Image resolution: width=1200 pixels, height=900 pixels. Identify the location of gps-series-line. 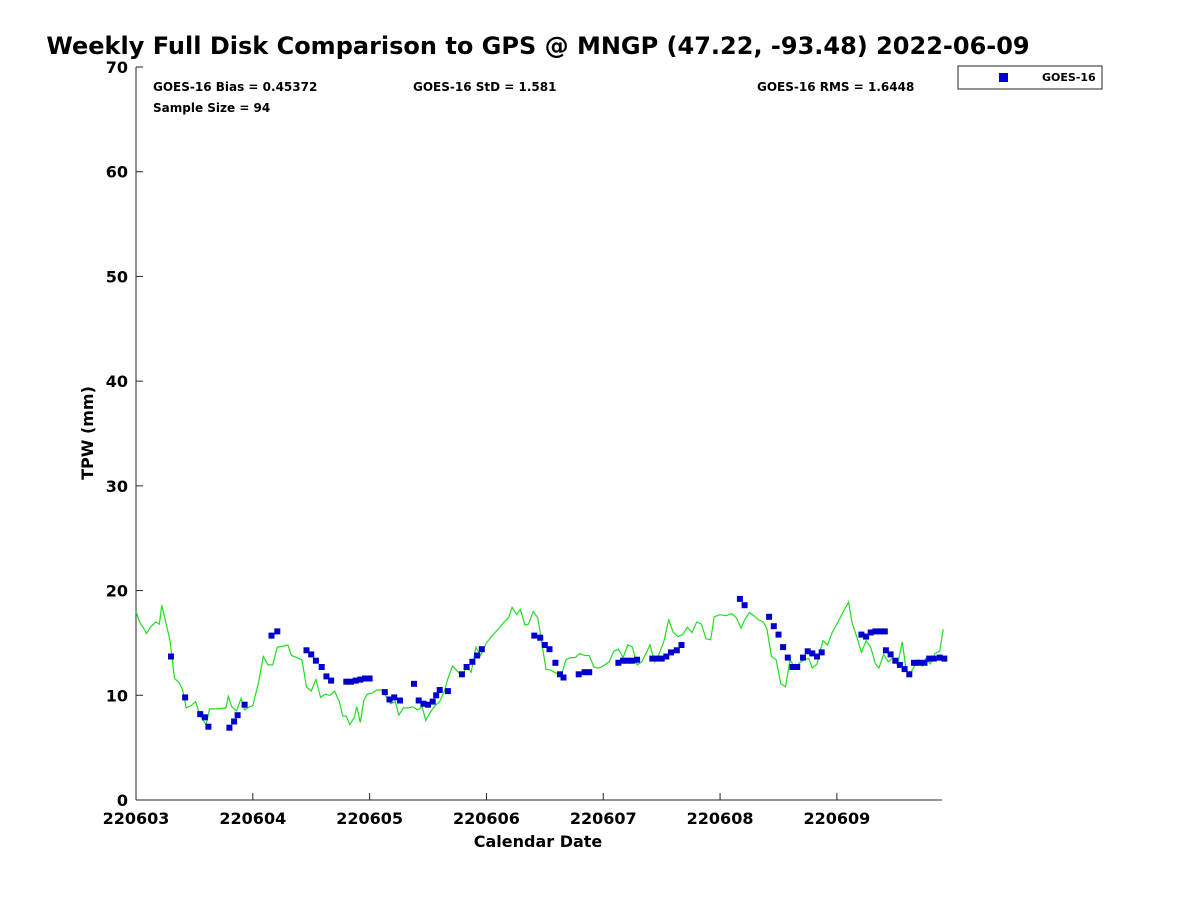
(539, 663).